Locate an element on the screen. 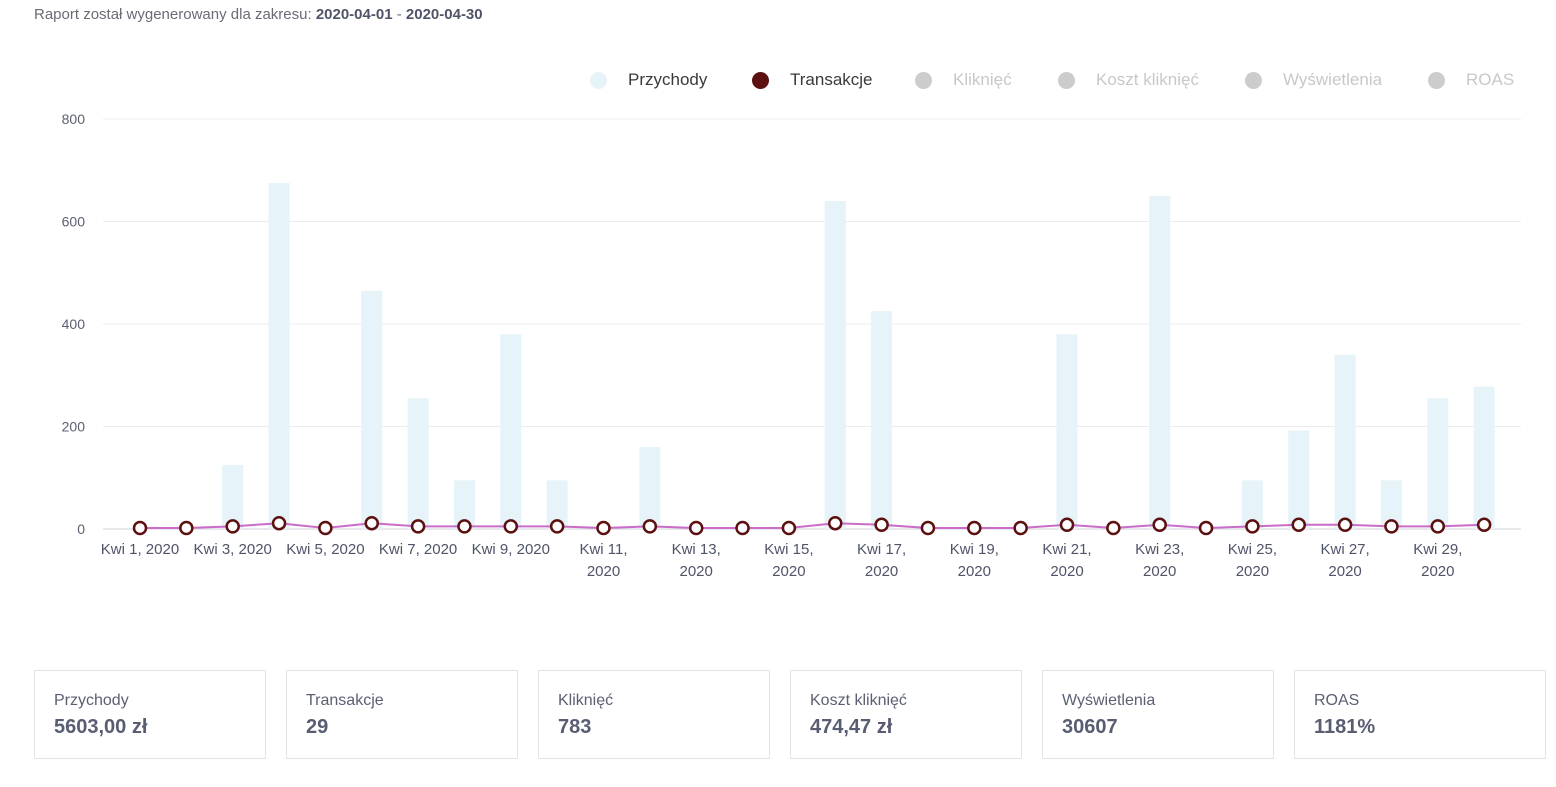  legend-item-klikniec: Kliknięć is located at coordinates (963, 80).